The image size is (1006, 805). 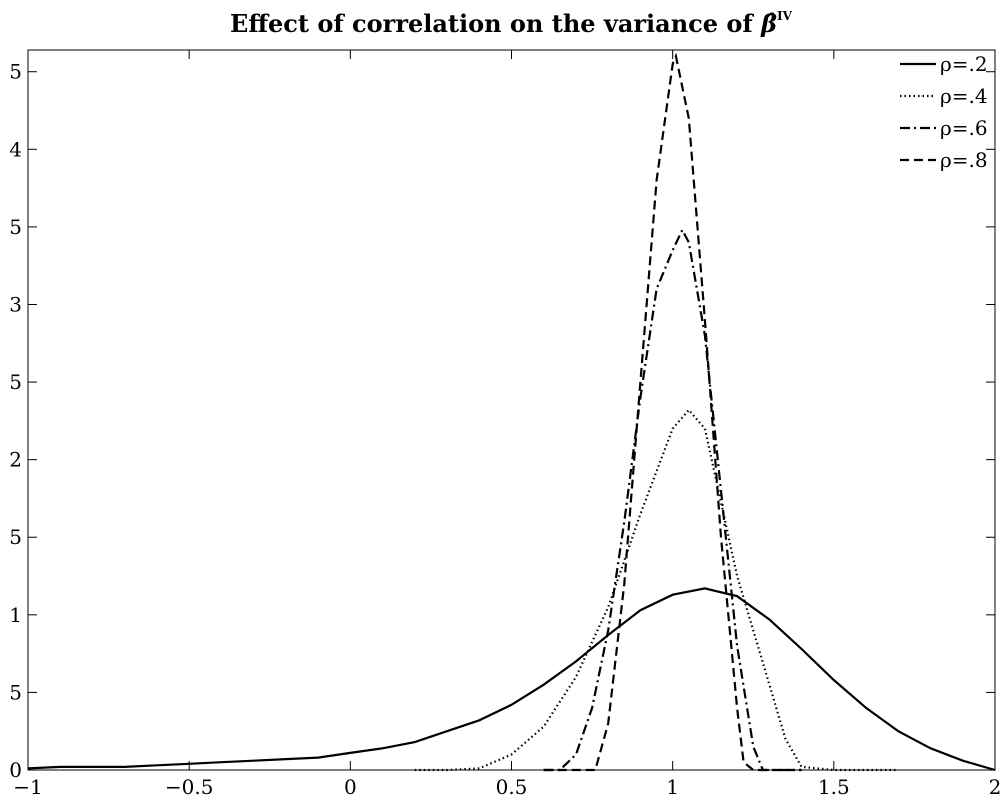 What do you see at coordinates (964, 96) in the screenshot?
I see `legend-label: ρ=.4` at bounding box center [964, 96].